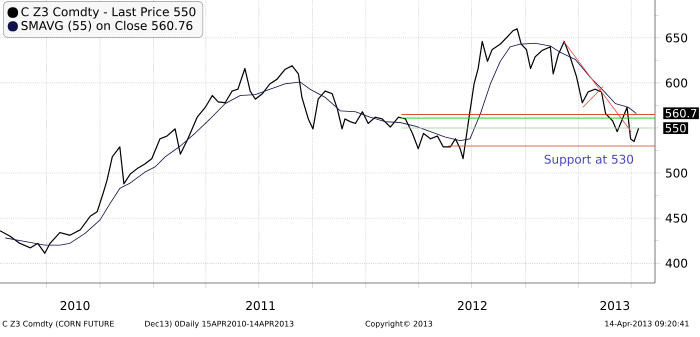 The width and height of the screenshot is (700, 337). Describe the element at coordinates (677, 173) in the screenshot. I see `y-tick-label: 500` at that location.